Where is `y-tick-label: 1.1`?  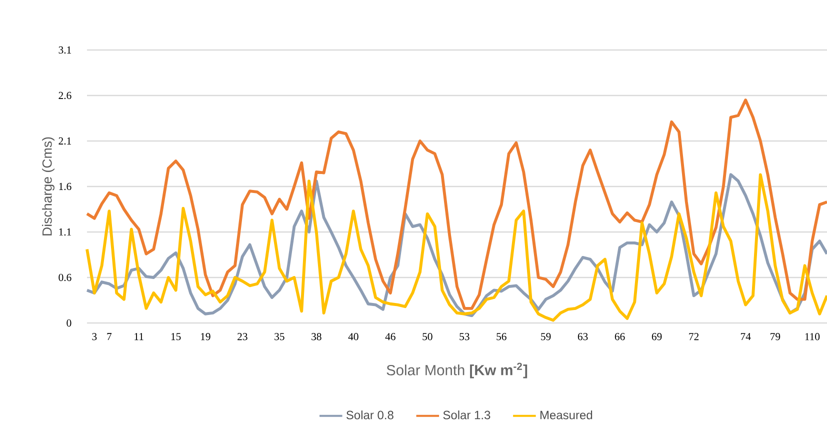
y-tick-label: 1.1 is located at coordinates (65, 232).